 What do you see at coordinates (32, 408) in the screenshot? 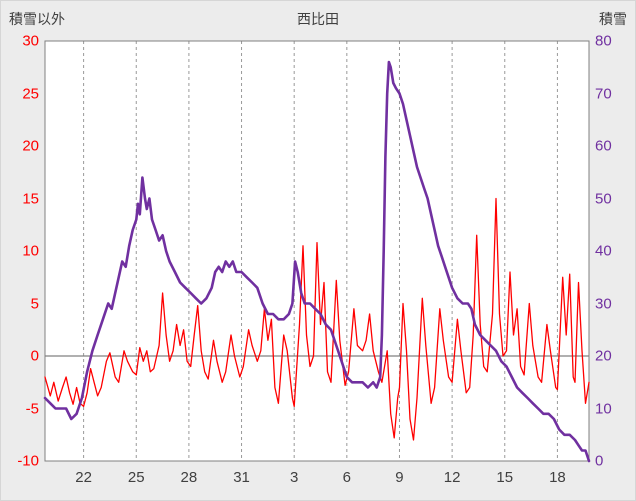
I see `left-axis-tick-label: -5` at bounding box center [32, 408].